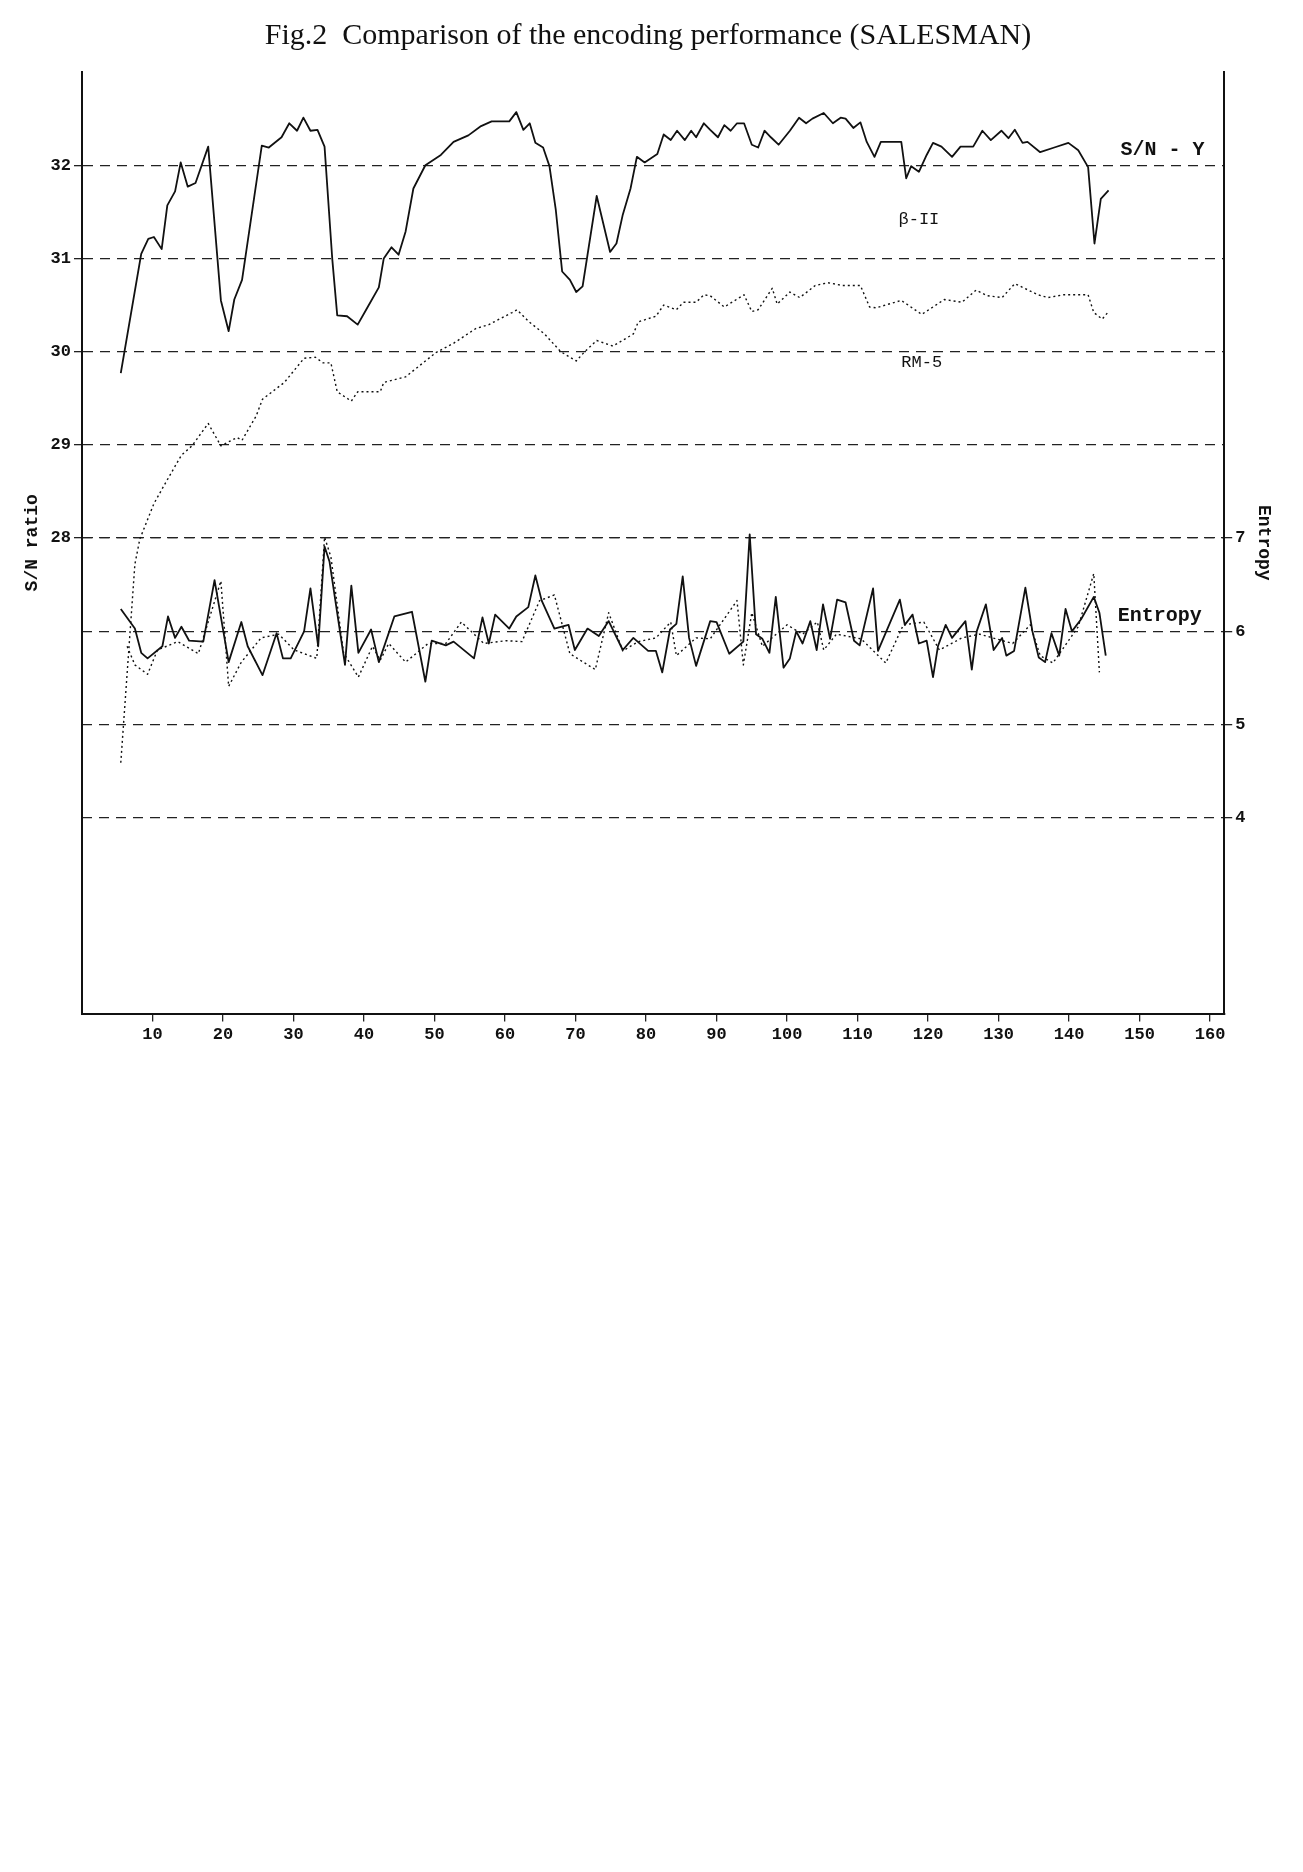 Image resolution: width=1303 pixels, height=1872 pixels. Describe the element at coordinates (575, 1035) in the screenshot. I see `x-tick-label: 70` at that location.